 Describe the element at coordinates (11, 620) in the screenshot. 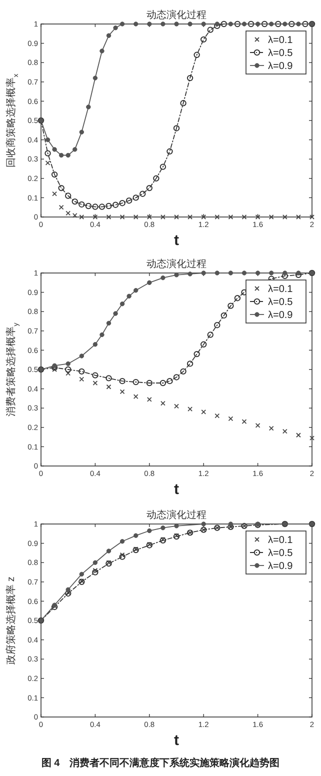

I see `y-axis-title: 政府策略选择概率 z` at that location.